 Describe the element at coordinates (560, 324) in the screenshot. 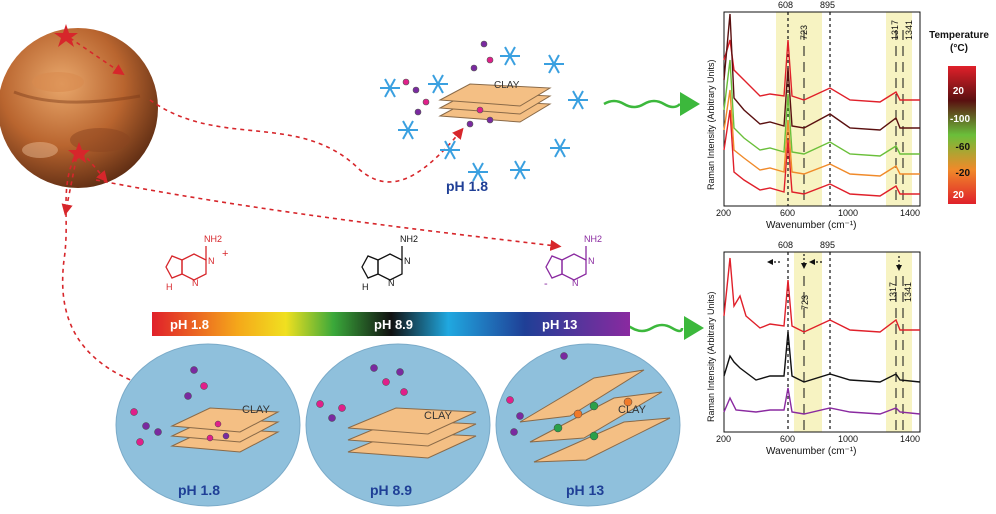

I see `ph-bar-label-base: pH 13` at that location.